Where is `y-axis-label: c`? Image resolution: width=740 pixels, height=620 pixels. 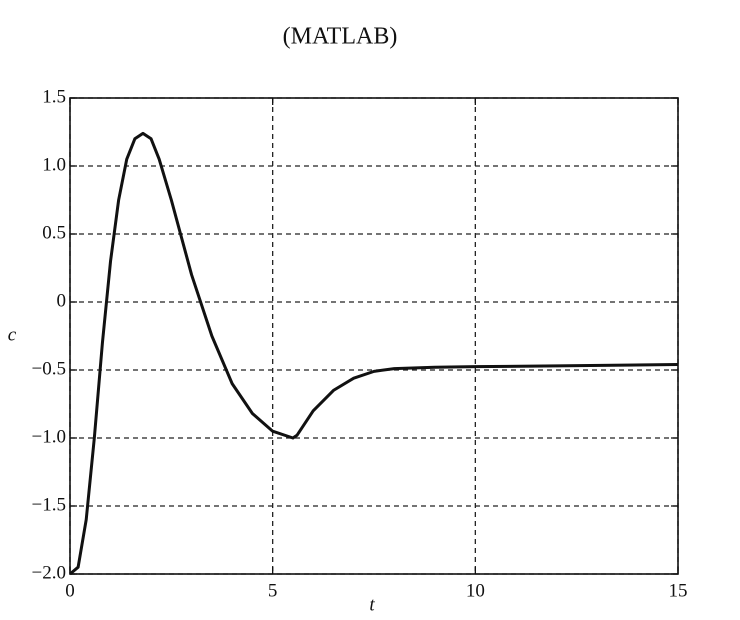
y-axis-label: c is located at coordinates (12, 334).